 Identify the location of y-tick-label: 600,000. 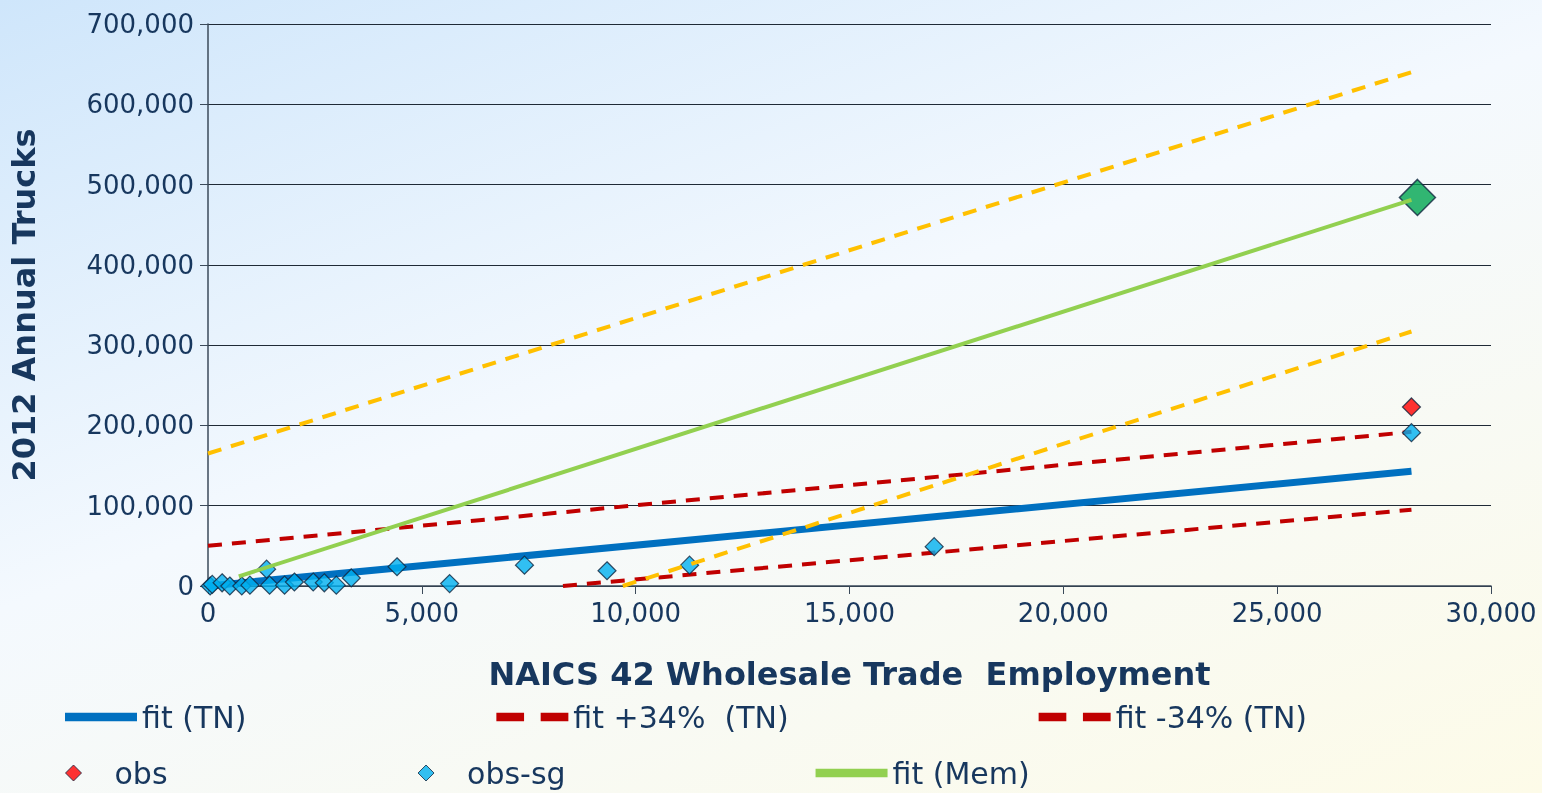
(140, 104).